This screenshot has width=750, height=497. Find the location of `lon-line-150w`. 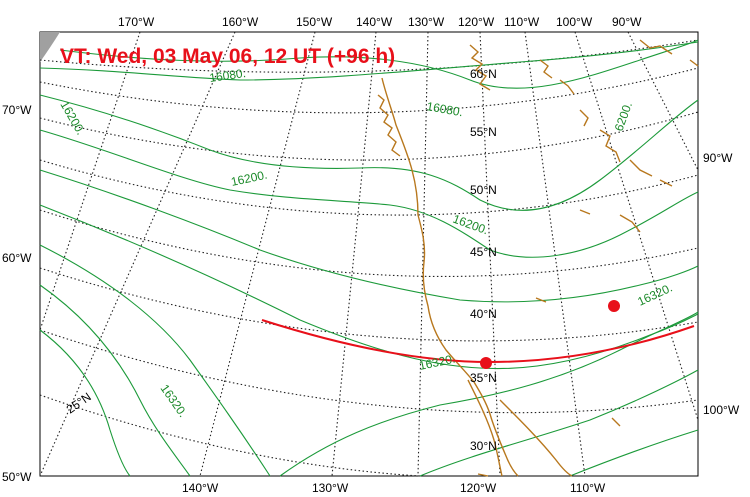

lon-line-150w is located at coordinates (257, 254).